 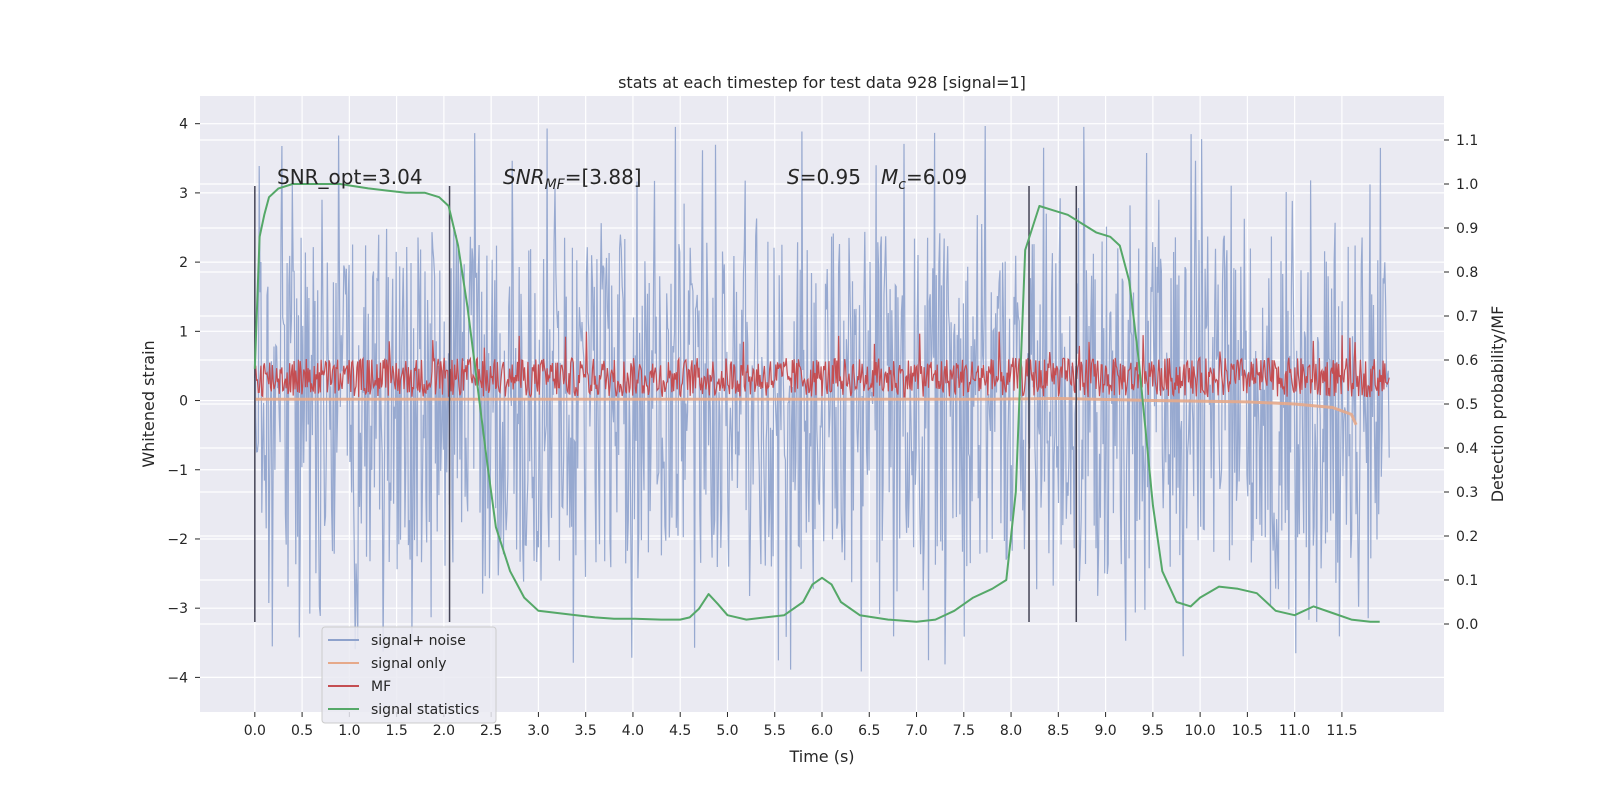 I want to click on y2-tick-label: 0.9, so click(x=1467, y=229).